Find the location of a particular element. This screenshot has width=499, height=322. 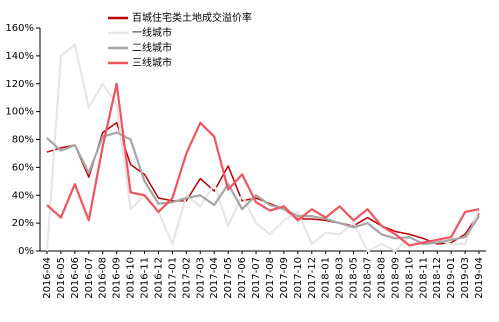

x-tick-label: 2016-09 is located at coordinates (117, 278).